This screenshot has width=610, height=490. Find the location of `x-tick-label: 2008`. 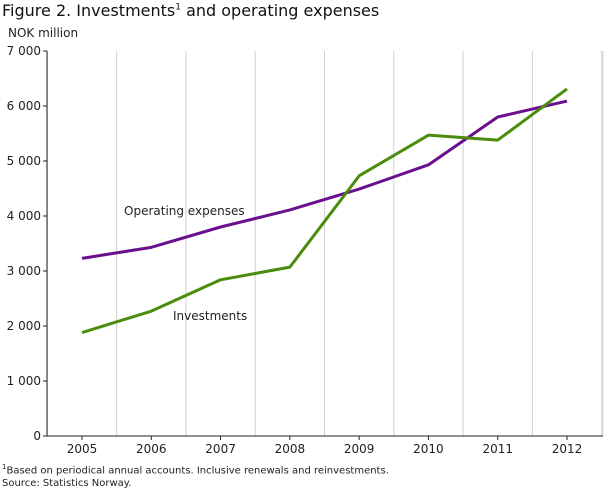

x-tick-label: 2008 is located at coordinates (290, 449).